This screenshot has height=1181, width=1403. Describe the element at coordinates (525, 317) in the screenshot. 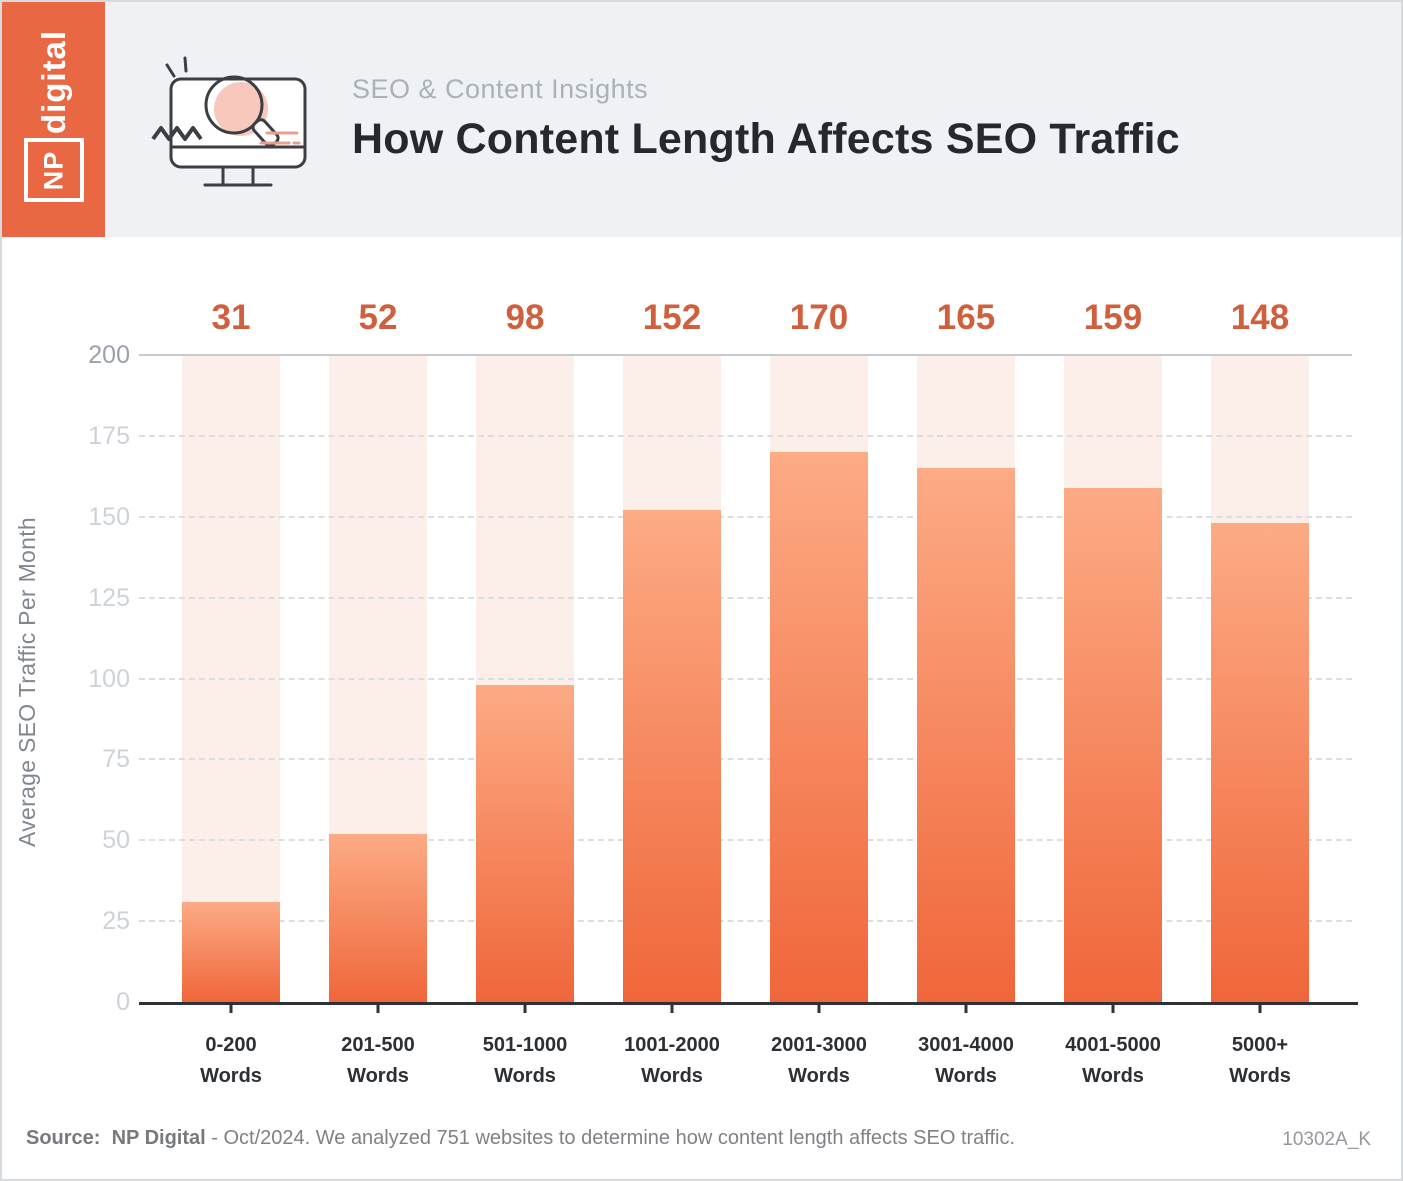

I see `value-label-501-1000: 98` at that location.